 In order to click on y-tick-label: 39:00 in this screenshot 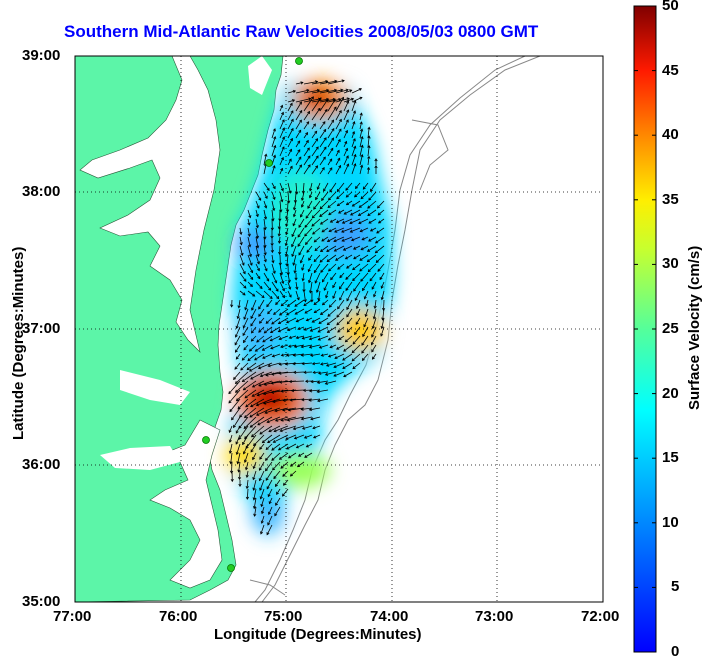, I will do `click(41, 55)`.